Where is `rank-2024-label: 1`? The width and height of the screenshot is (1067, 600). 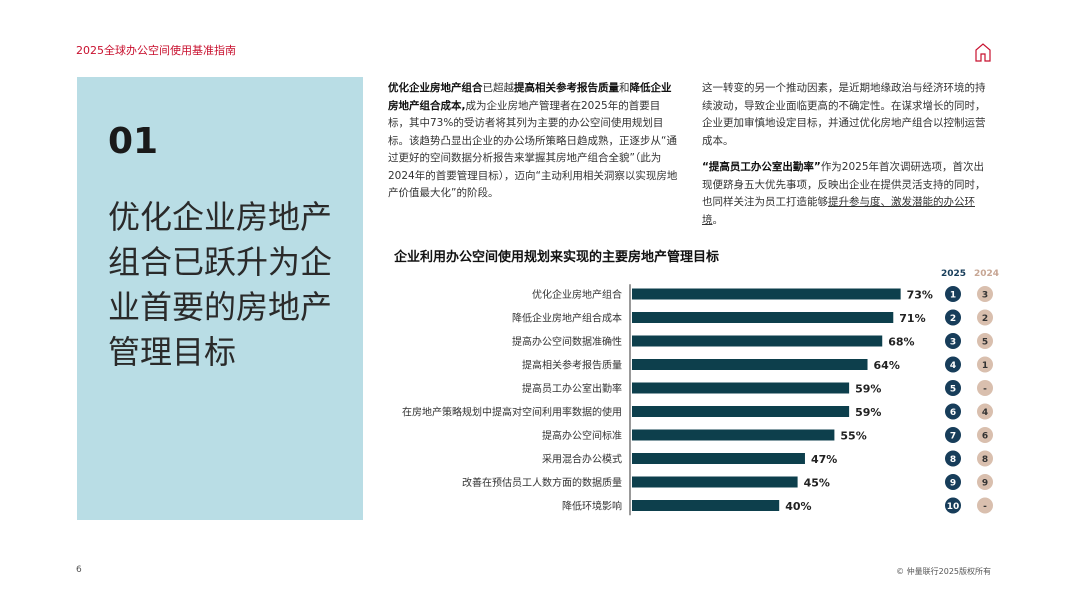
rank-2024-label: 1 is located at coordinates (985, 366).